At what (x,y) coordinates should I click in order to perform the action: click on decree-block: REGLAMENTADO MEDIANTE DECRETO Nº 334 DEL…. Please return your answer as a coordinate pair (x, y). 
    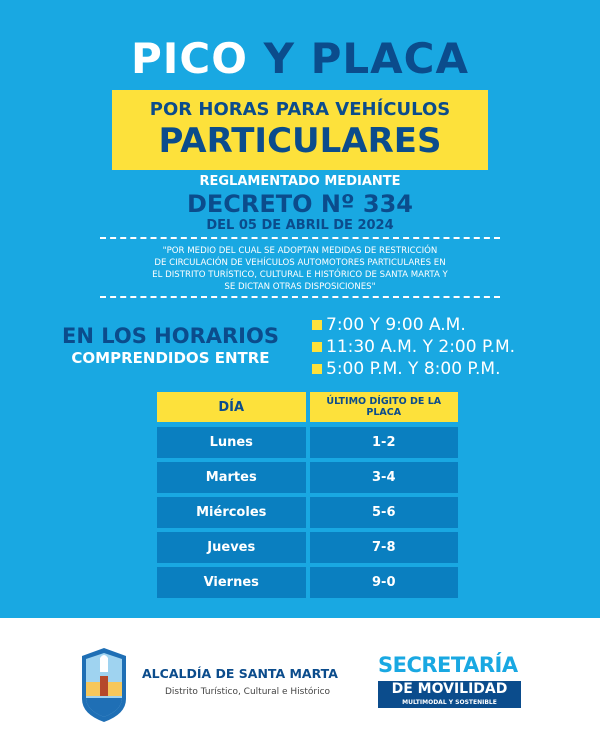
    Looking at the image, I should click on (300, 204).